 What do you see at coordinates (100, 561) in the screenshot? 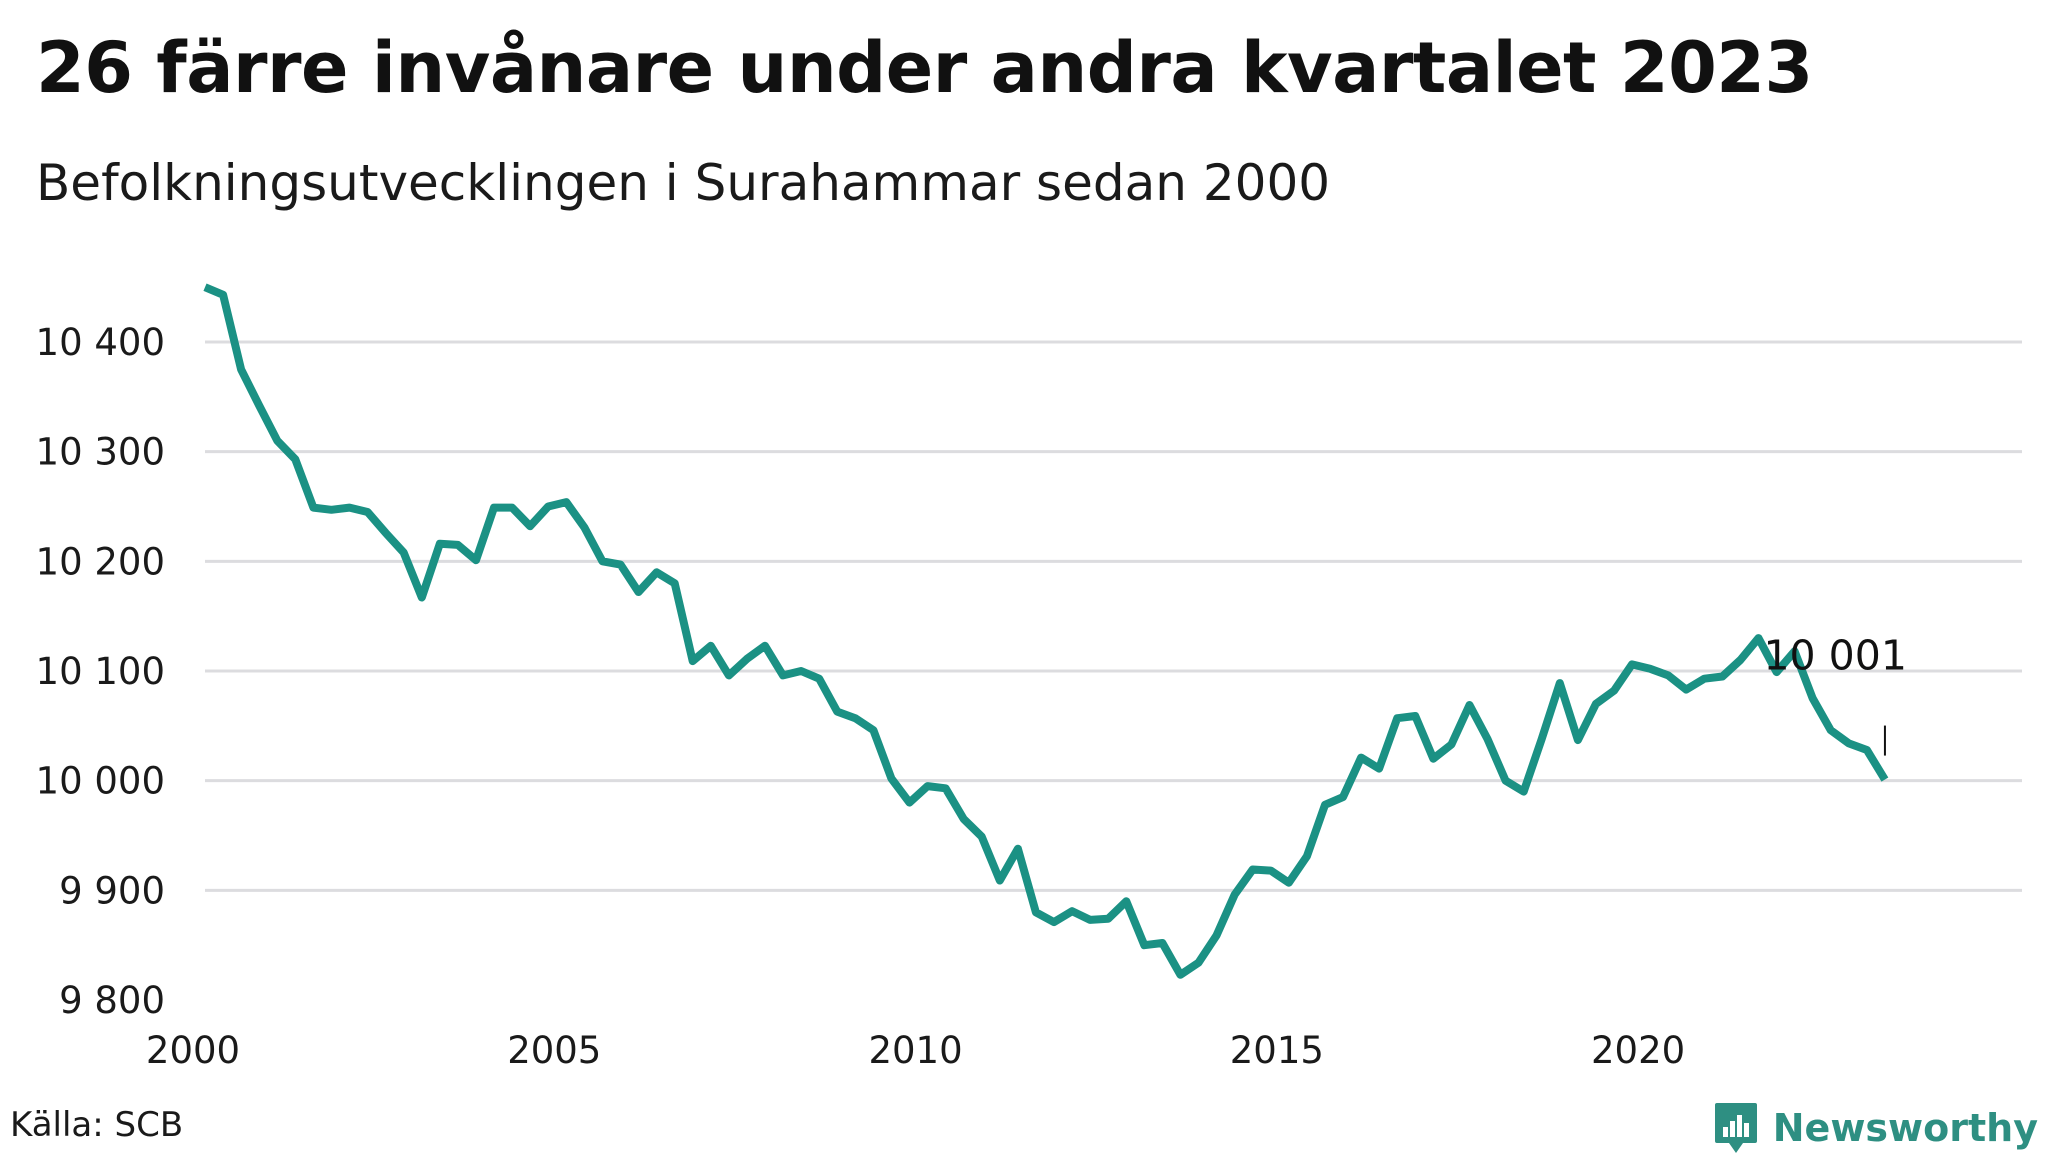
I see `y-tick-label: 10 200` at bounding box center [100, 561].